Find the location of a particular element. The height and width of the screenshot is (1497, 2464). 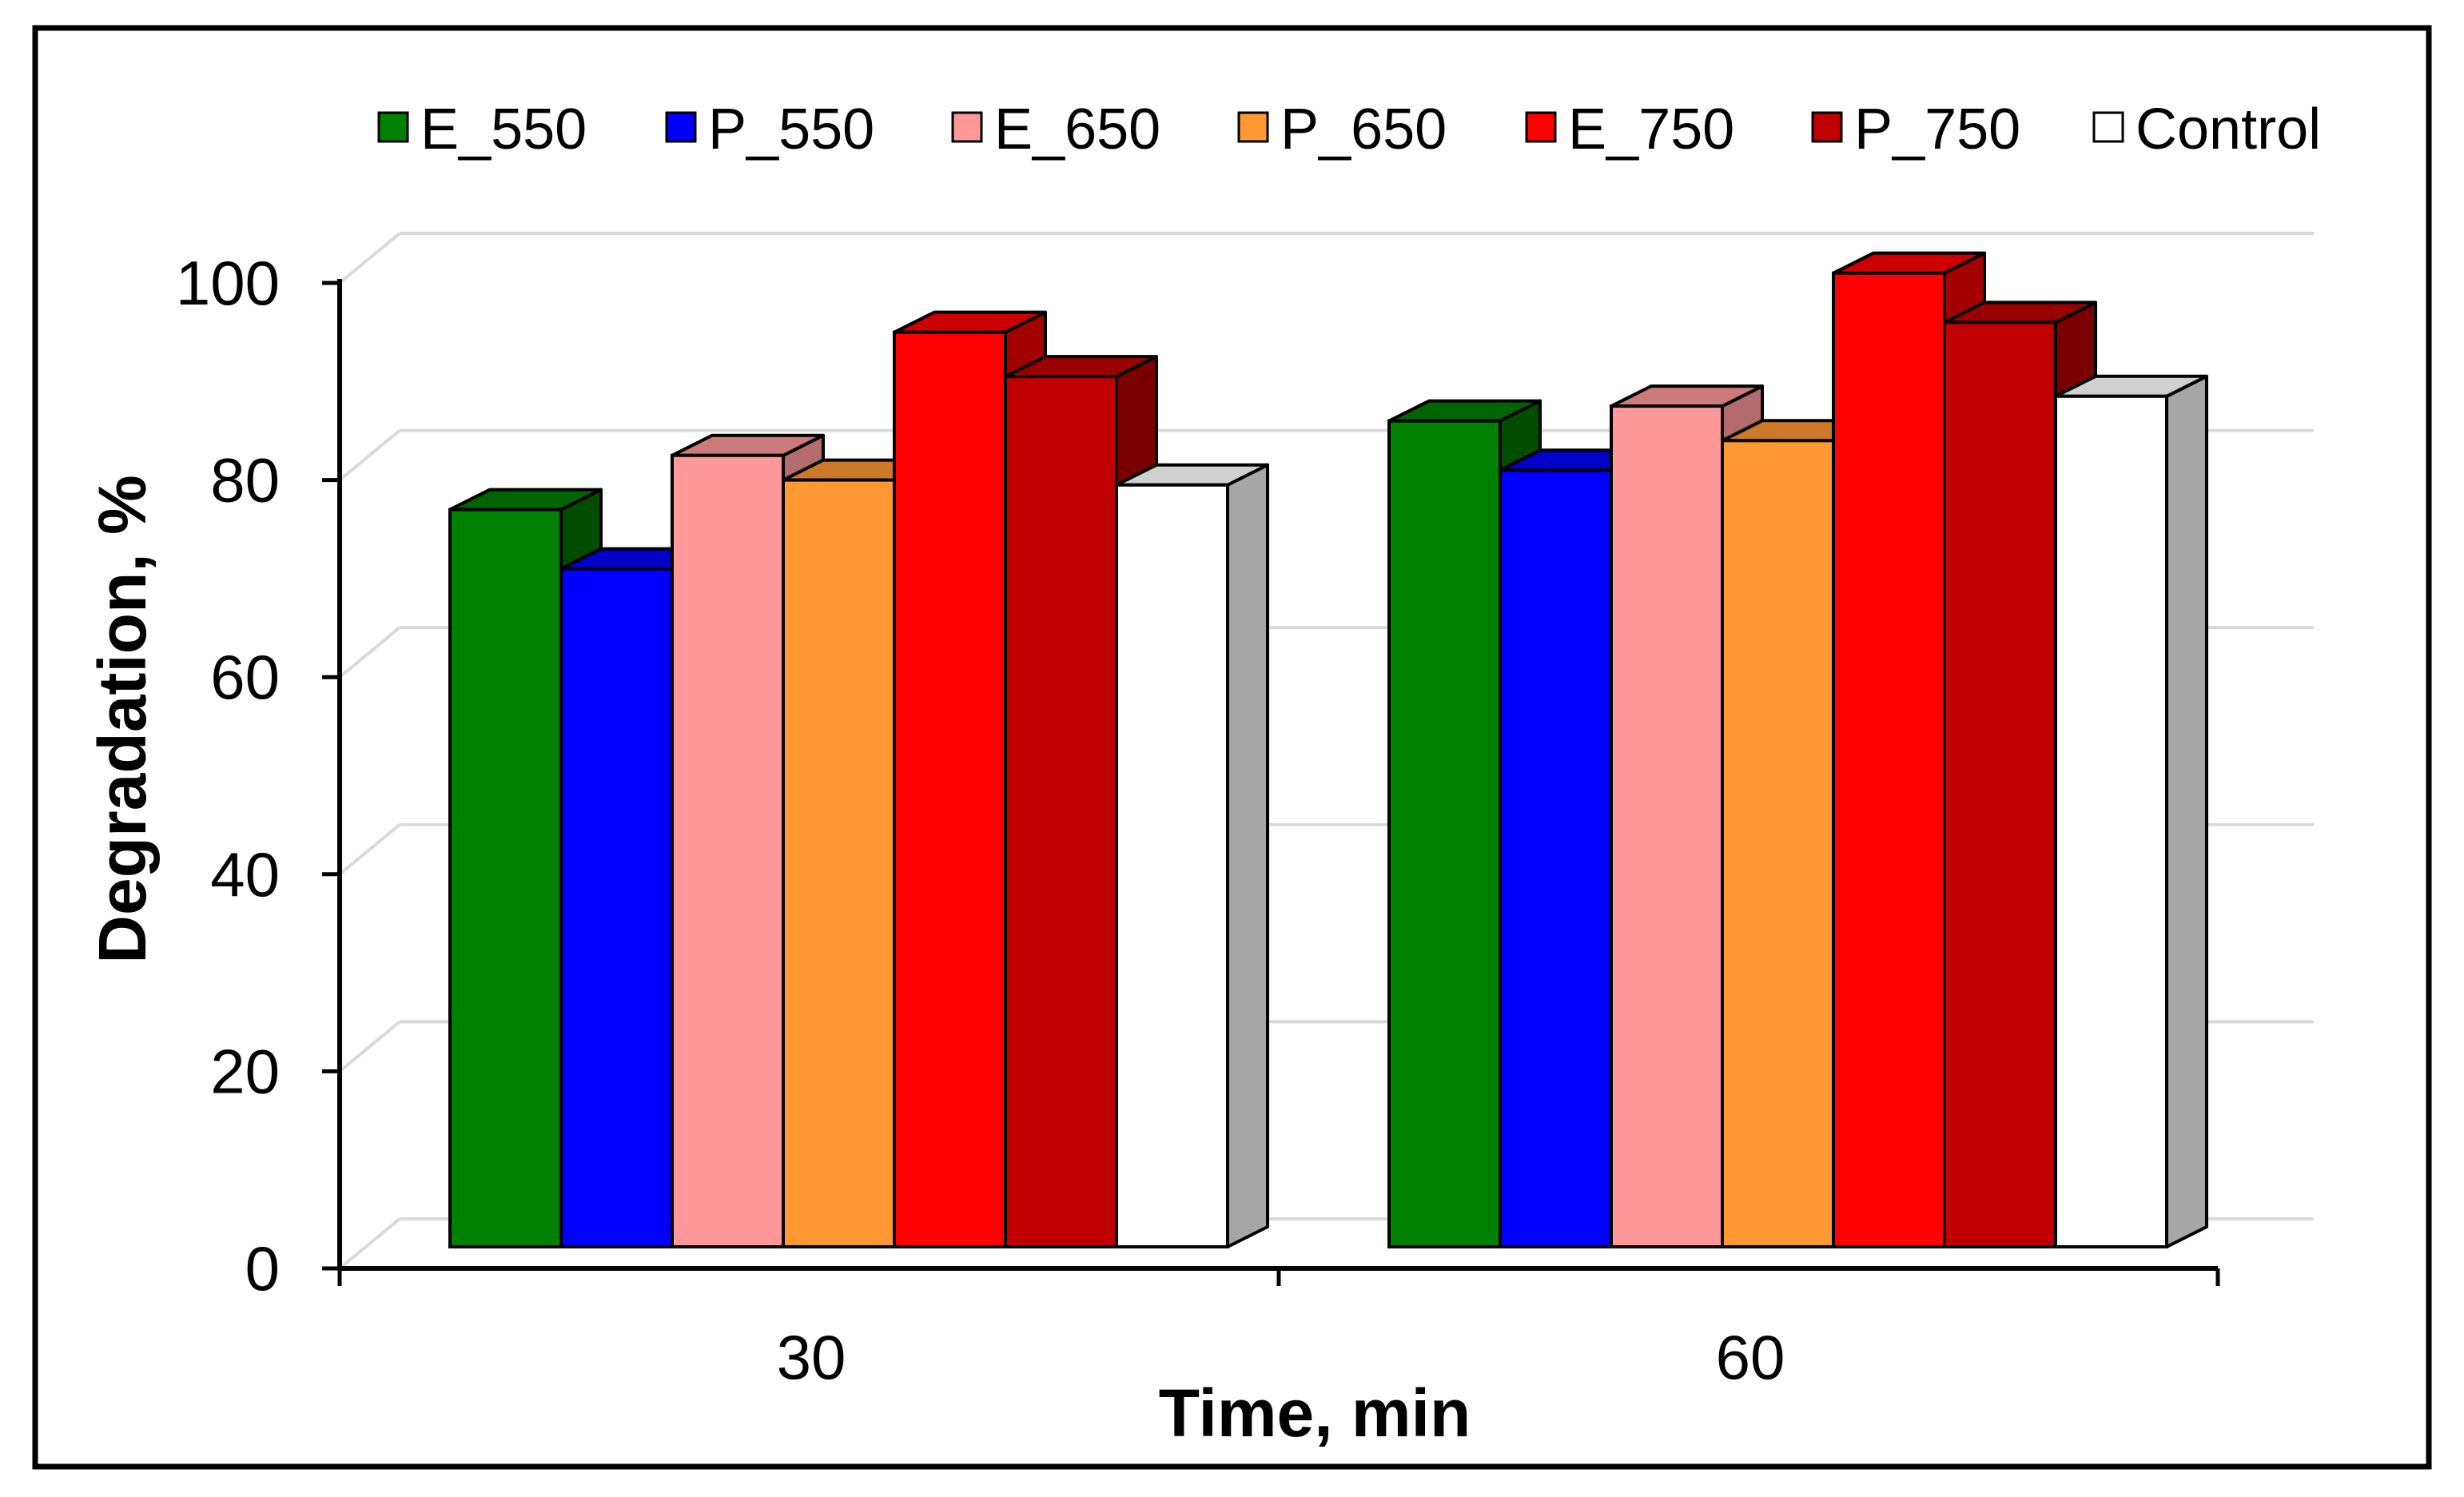

legend: E_550 P_550 E_650 P_650 E_750 P_750 Control is located at coordinates (1349, 129).